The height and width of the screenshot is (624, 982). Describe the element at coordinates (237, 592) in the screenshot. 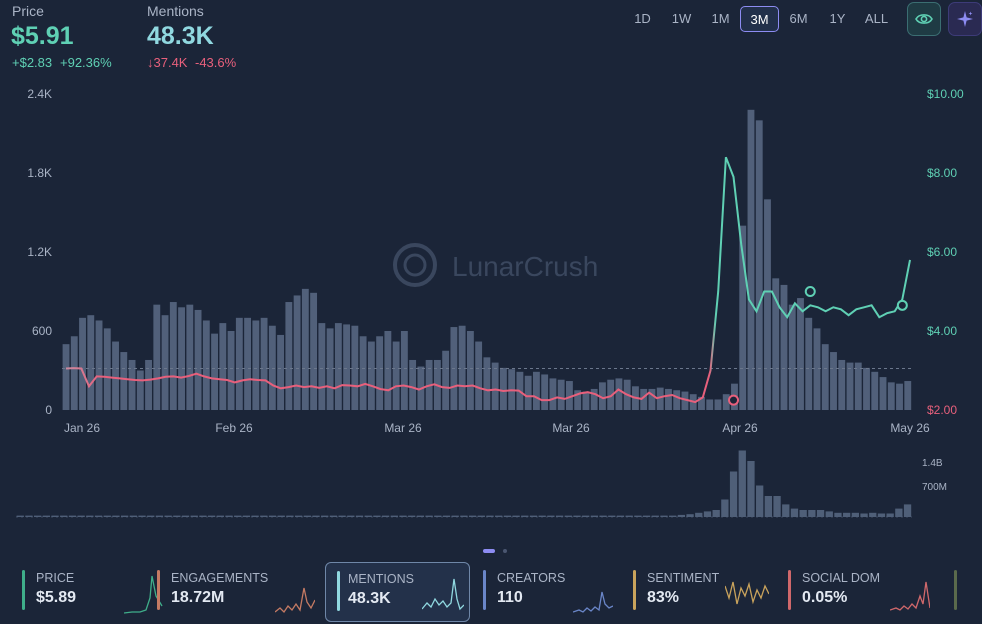

I see `metric-card-engagements: ENGAGEMENTS 18.72M` at that location.